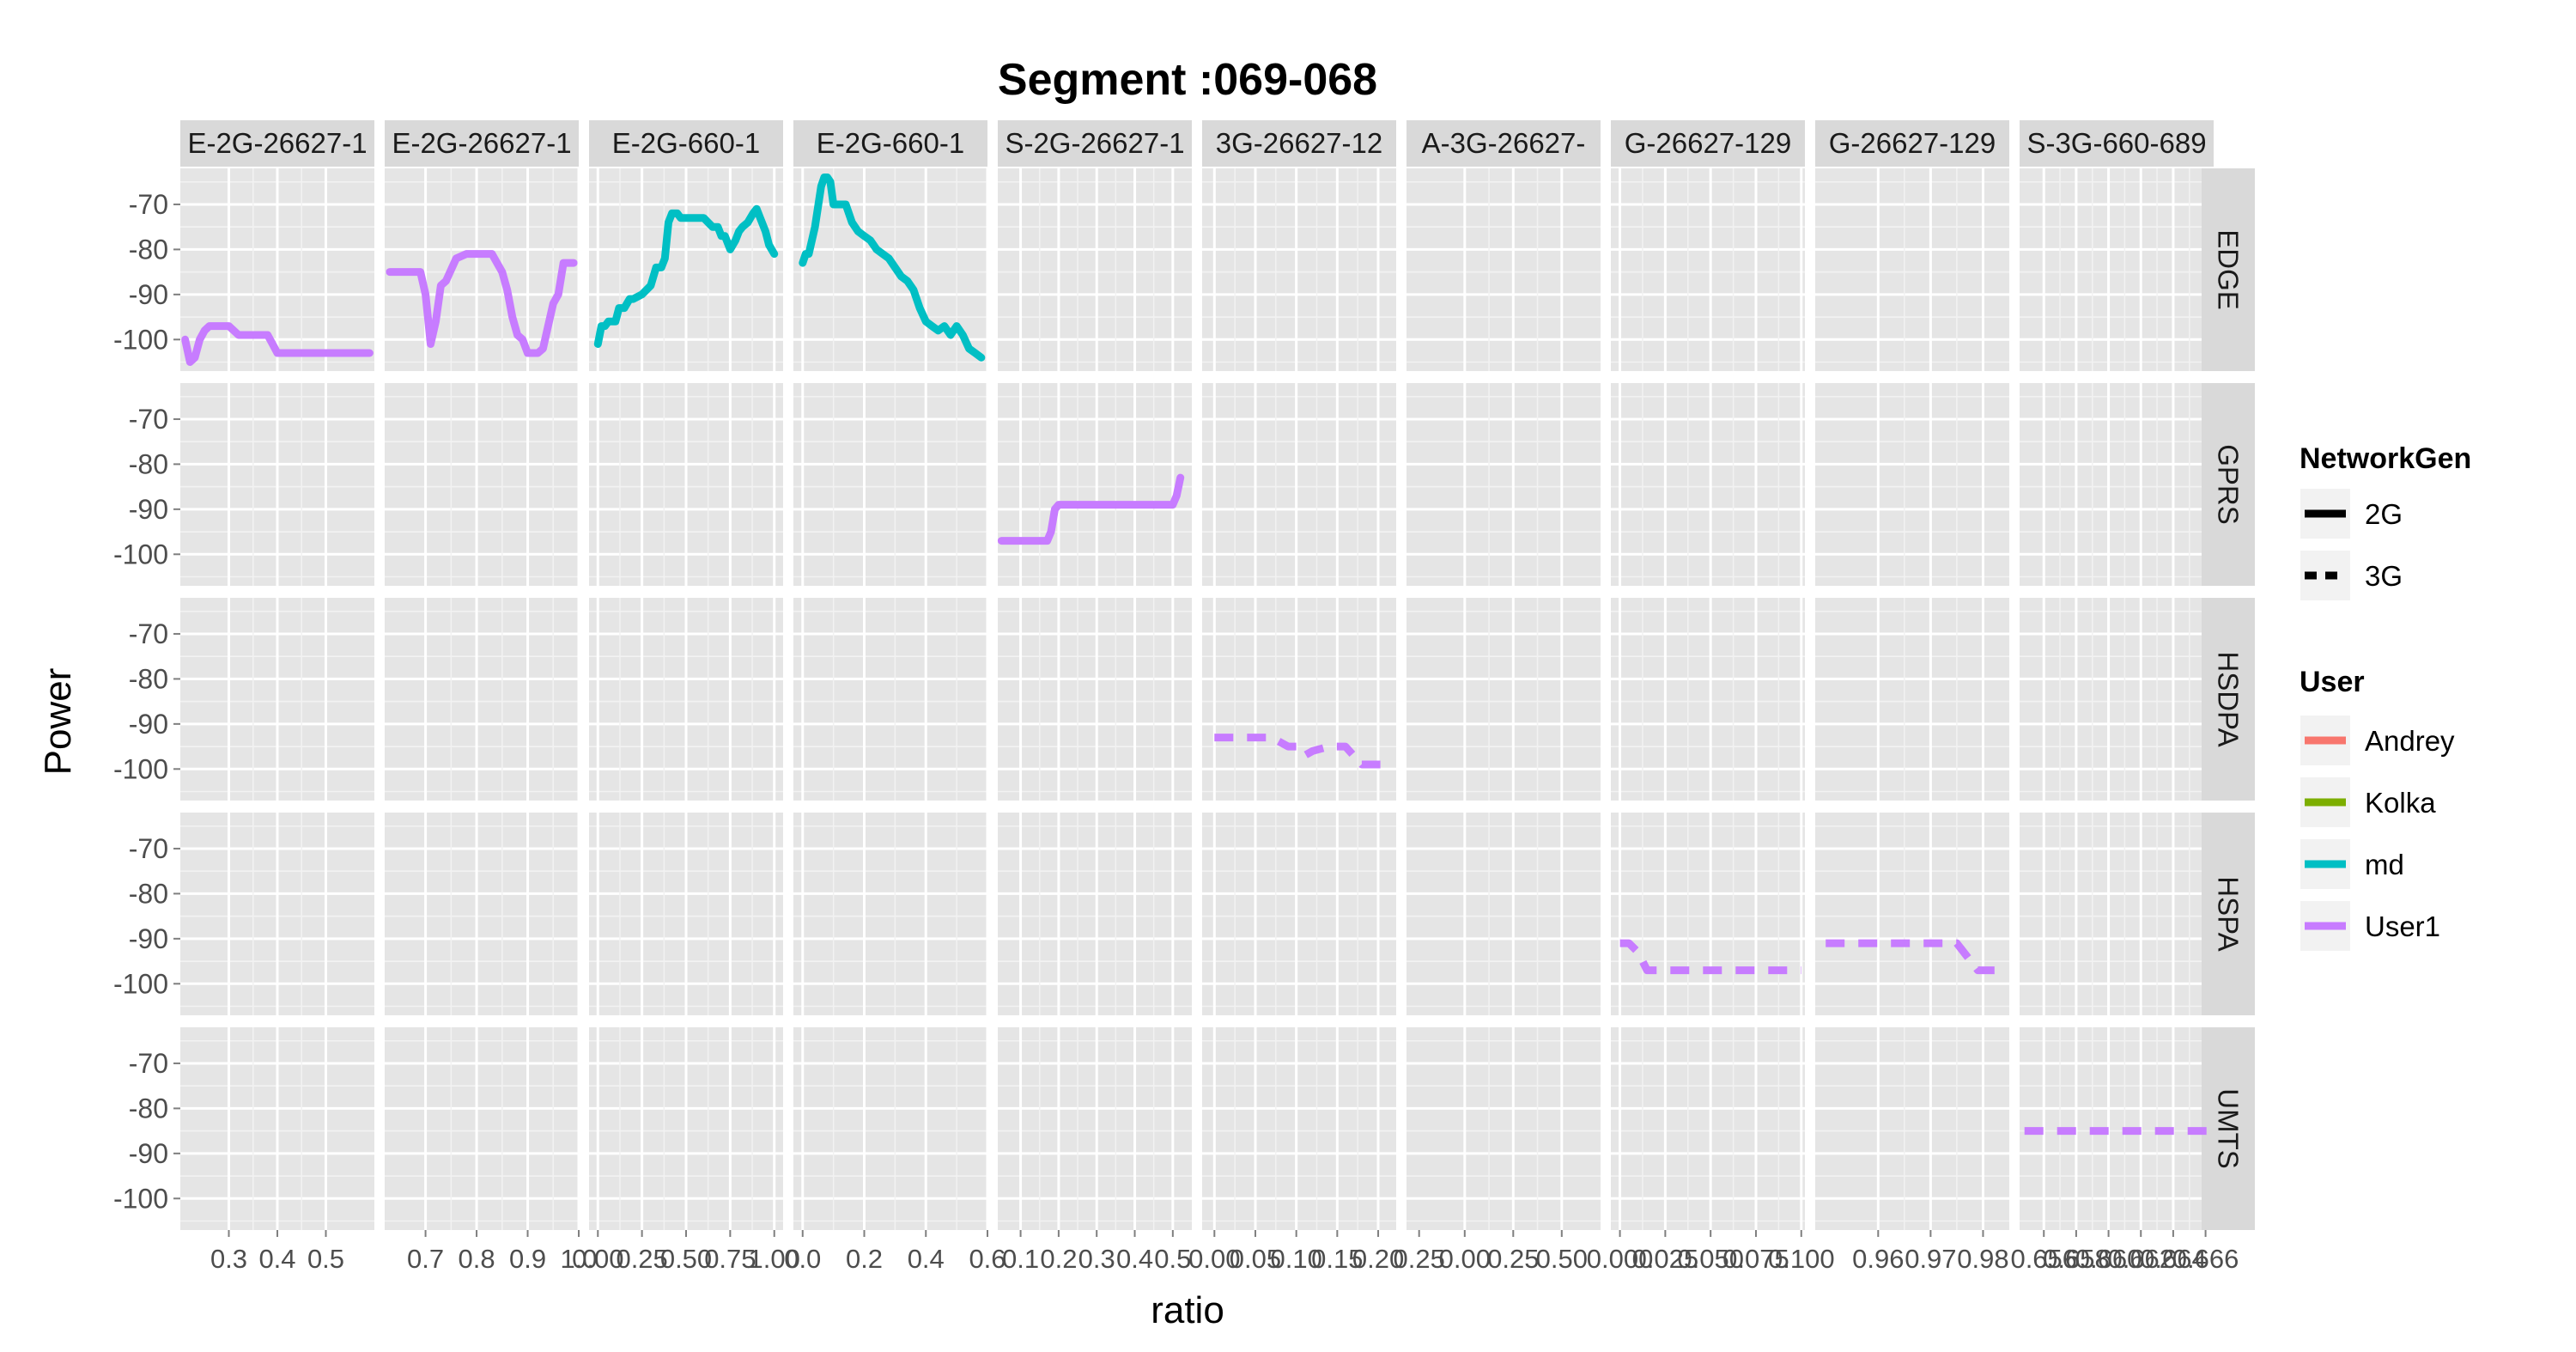 This screenshot has width=2576, height=1352. I want to click on legend-items: 2G 3G Andrey Kolka md User1, so click(2377, 720).